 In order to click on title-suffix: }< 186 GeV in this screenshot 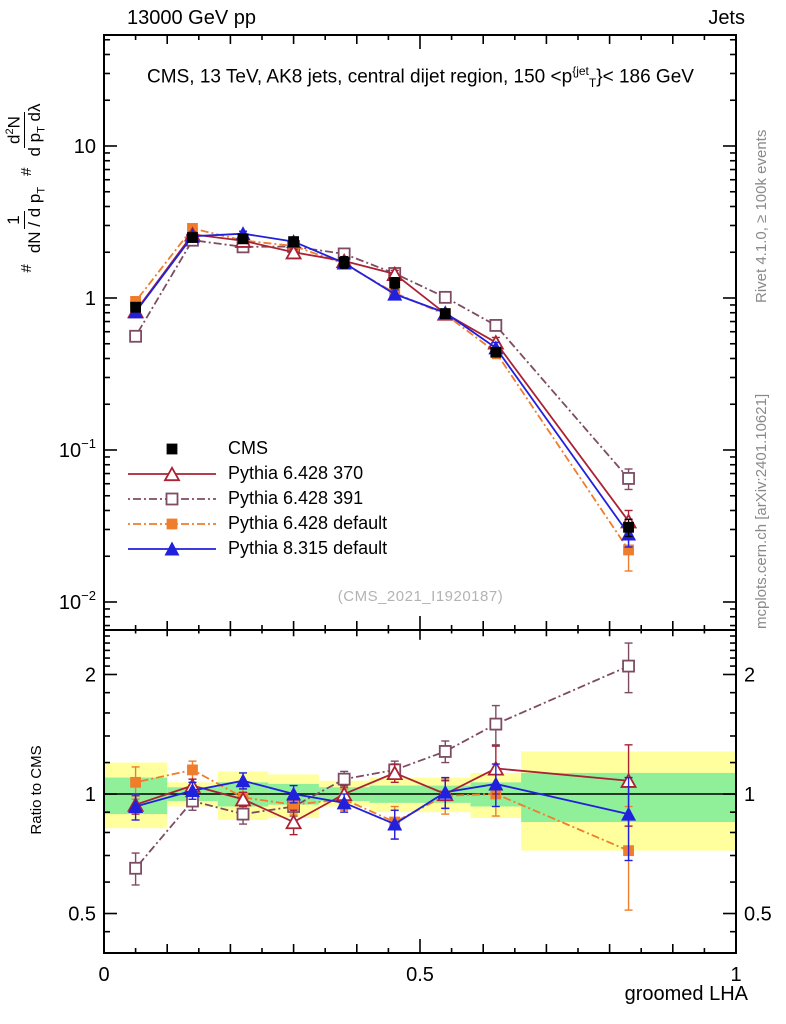, I will do `click(645, 77)`.